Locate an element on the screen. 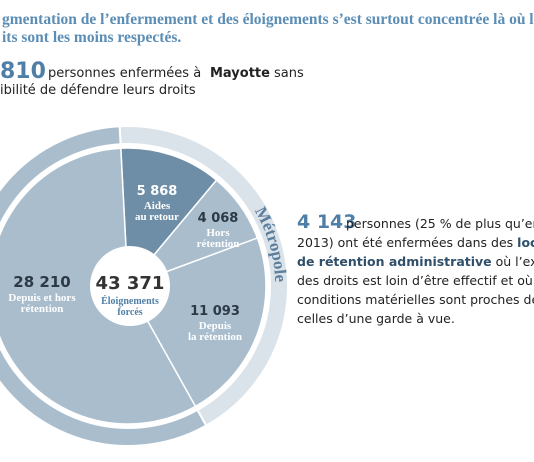 This screenshot has width=534, height=462. note-line: celles d’une garde à vue. is located at coordinates (376, 318).